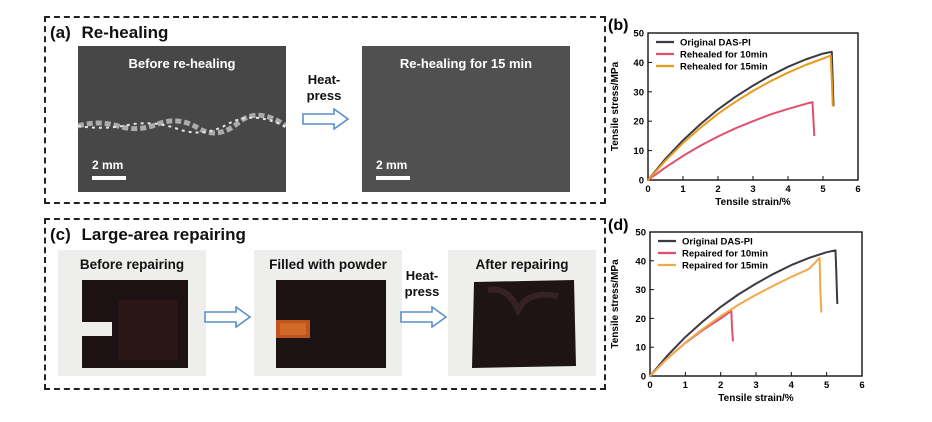  What do you see at coordinates (135, 324) in the screenshot?
I see `film-with-notch-icon` at bounding box center [135, 324].